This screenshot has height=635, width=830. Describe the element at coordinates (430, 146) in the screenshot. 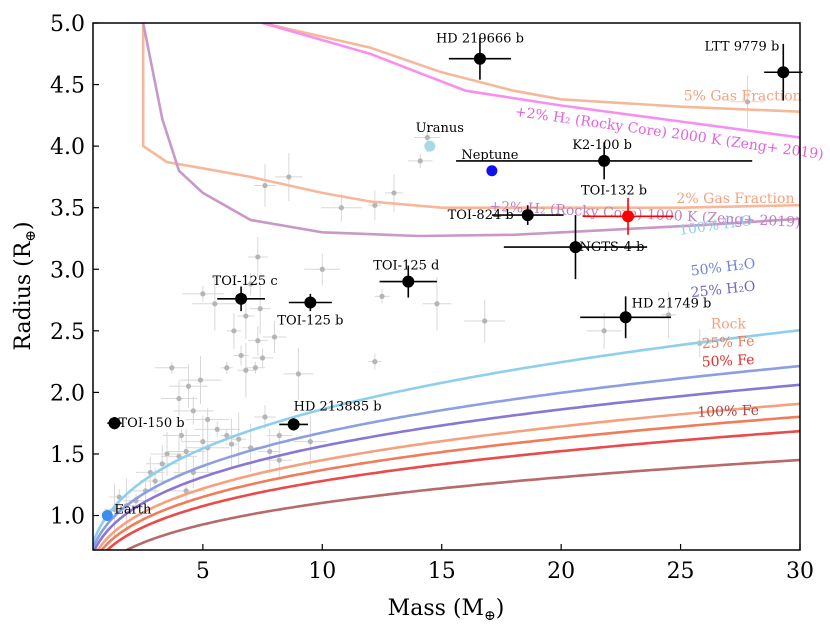

I see `solar-planet-uranus` at that location.